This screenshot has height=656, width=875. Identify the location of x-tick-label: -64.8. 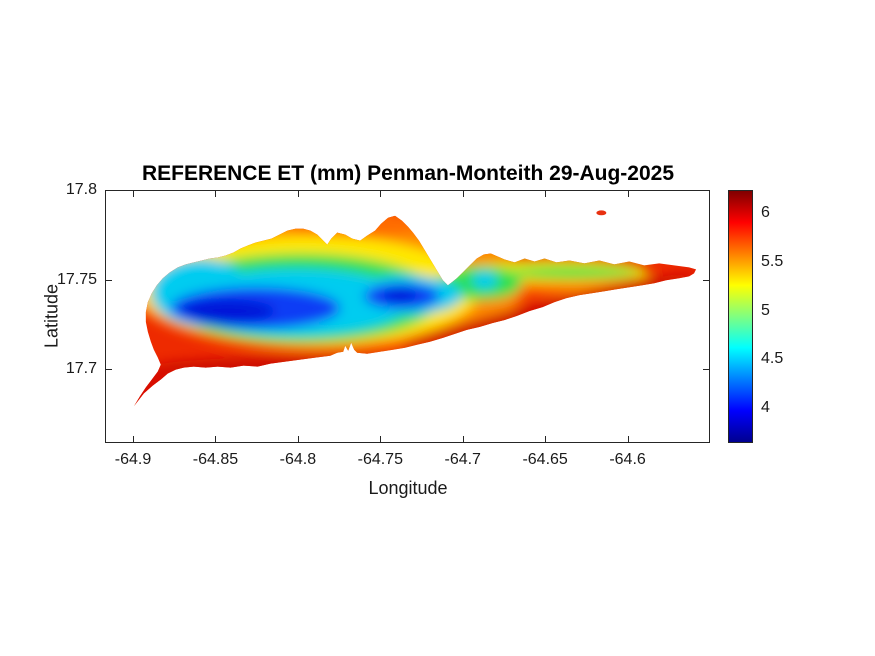
(298, 459).